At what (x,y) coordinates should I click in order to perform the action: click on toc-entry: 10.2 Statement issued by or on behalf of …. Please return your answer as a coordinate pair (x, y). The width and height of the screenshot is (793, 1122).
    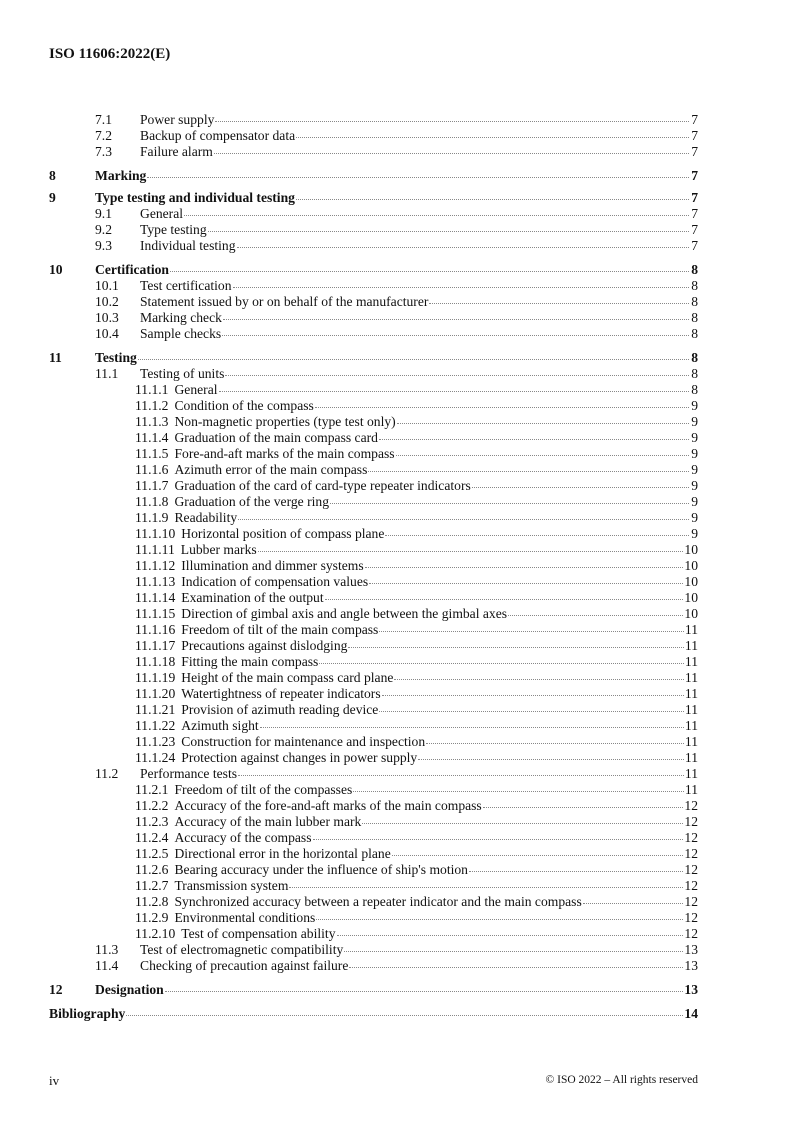
    Looking at the image, I should click on (373, 302).